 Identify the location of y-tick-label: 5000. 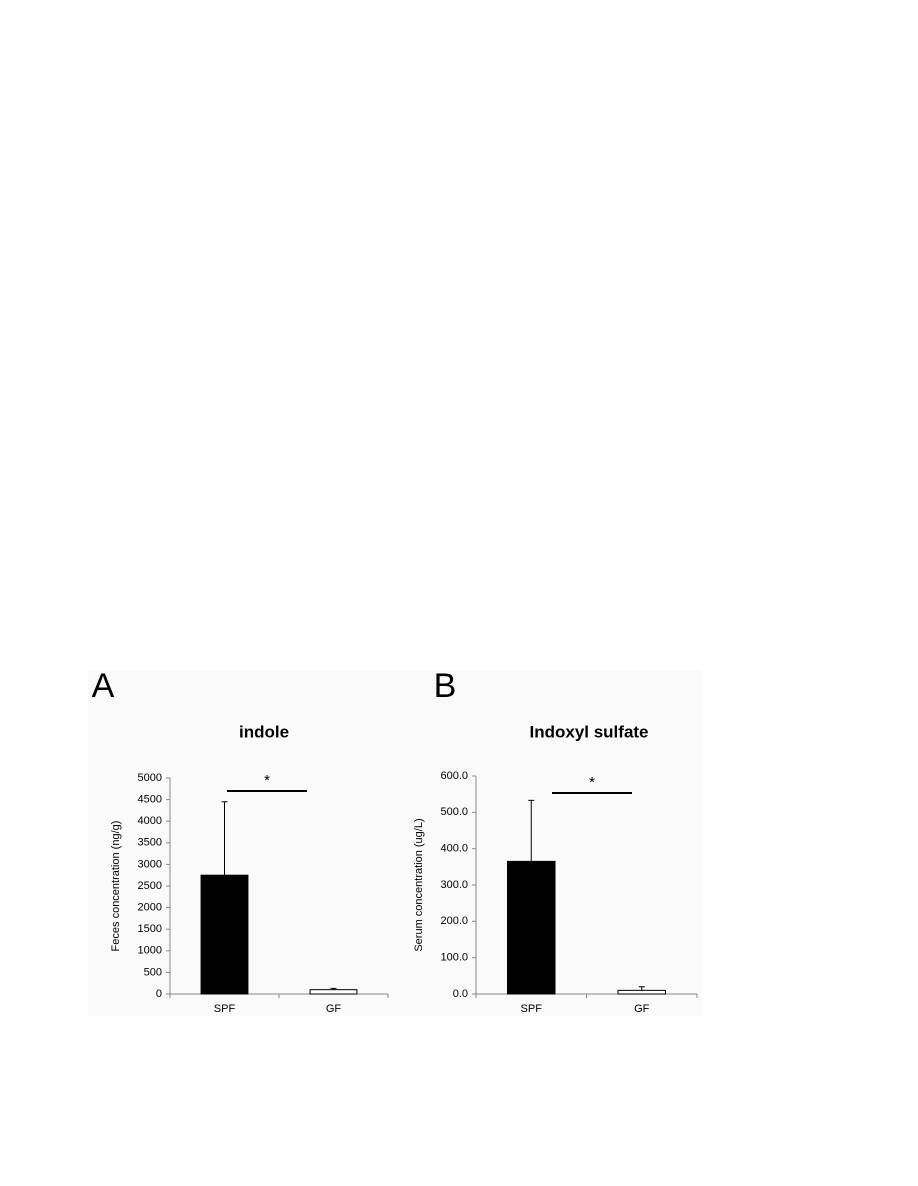
(150, 778).